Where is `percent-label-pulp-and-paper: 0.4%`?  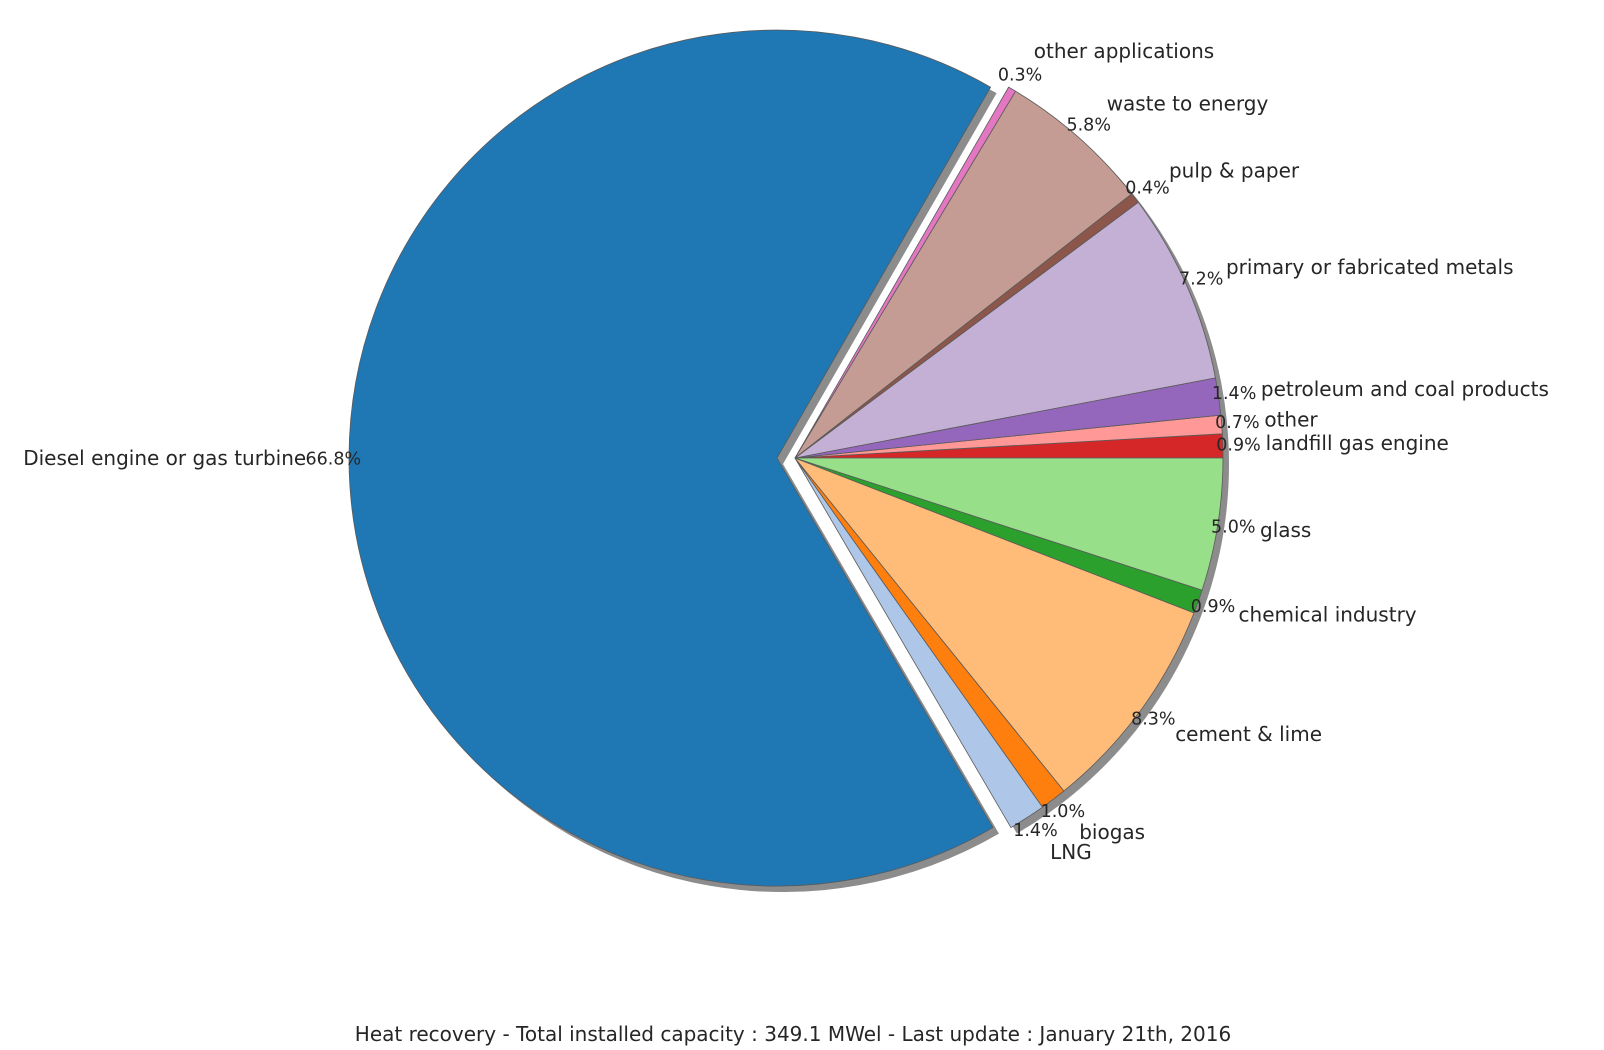
percent-label-pulp-and-paper: 0.4% is located at coordinates (1147, 188).